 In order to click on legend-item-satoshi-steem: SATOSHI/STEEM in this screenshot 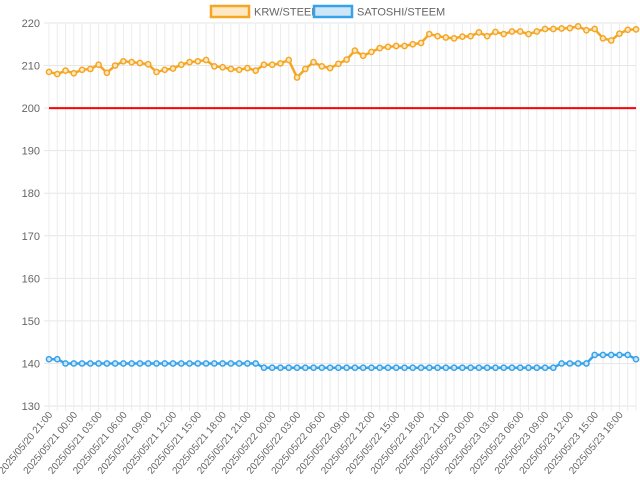, I will do `click(378, 11)`.